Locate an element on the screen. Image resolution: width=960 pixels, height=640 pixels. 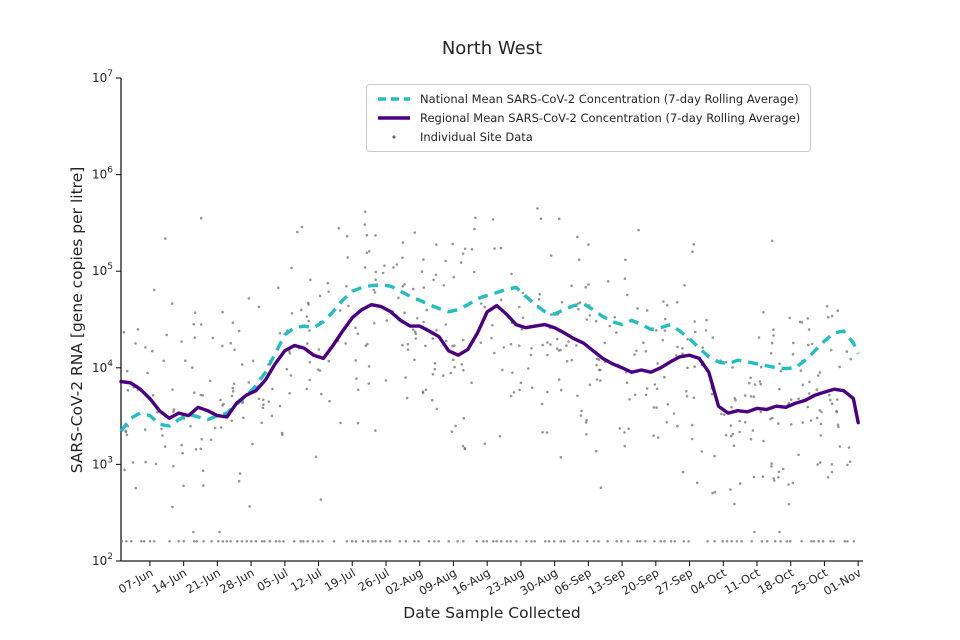
x-tick-label: 02-Aug is located at coordinates (404, 581).